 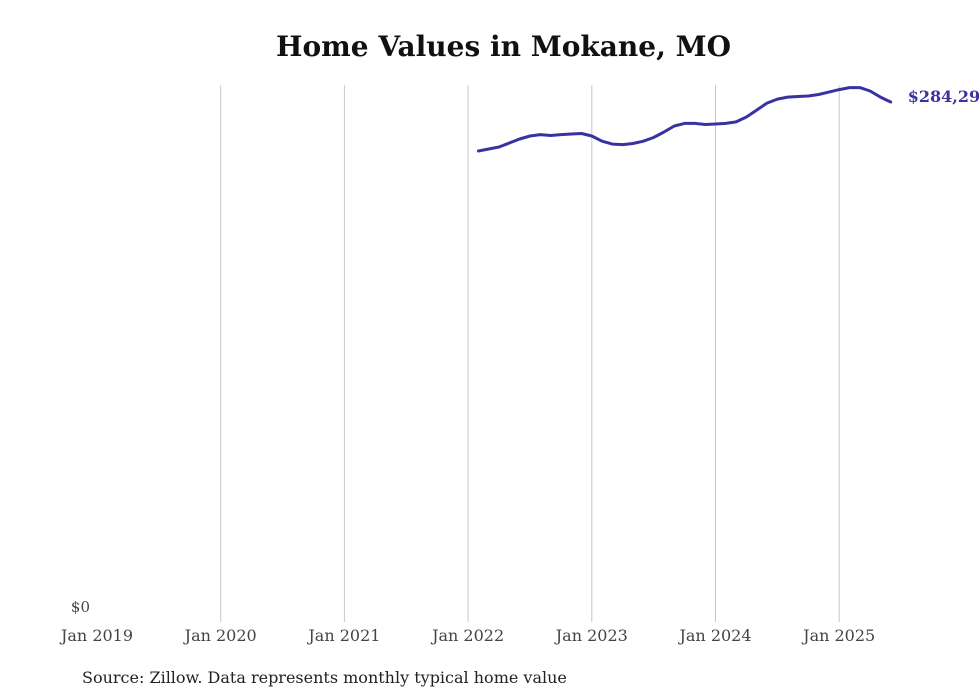 I want to click on x-tick-label: Jan 2019, so click(x=96, y=635).